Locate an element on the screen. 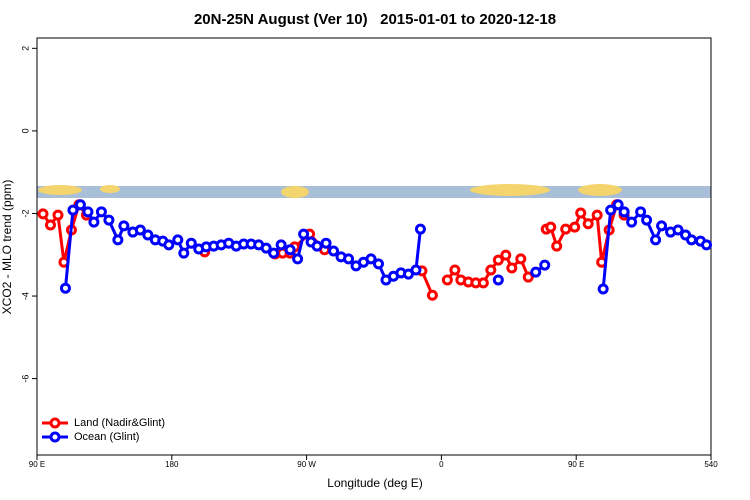  y-tick-label: -6 is located at coordinates (25, 379).